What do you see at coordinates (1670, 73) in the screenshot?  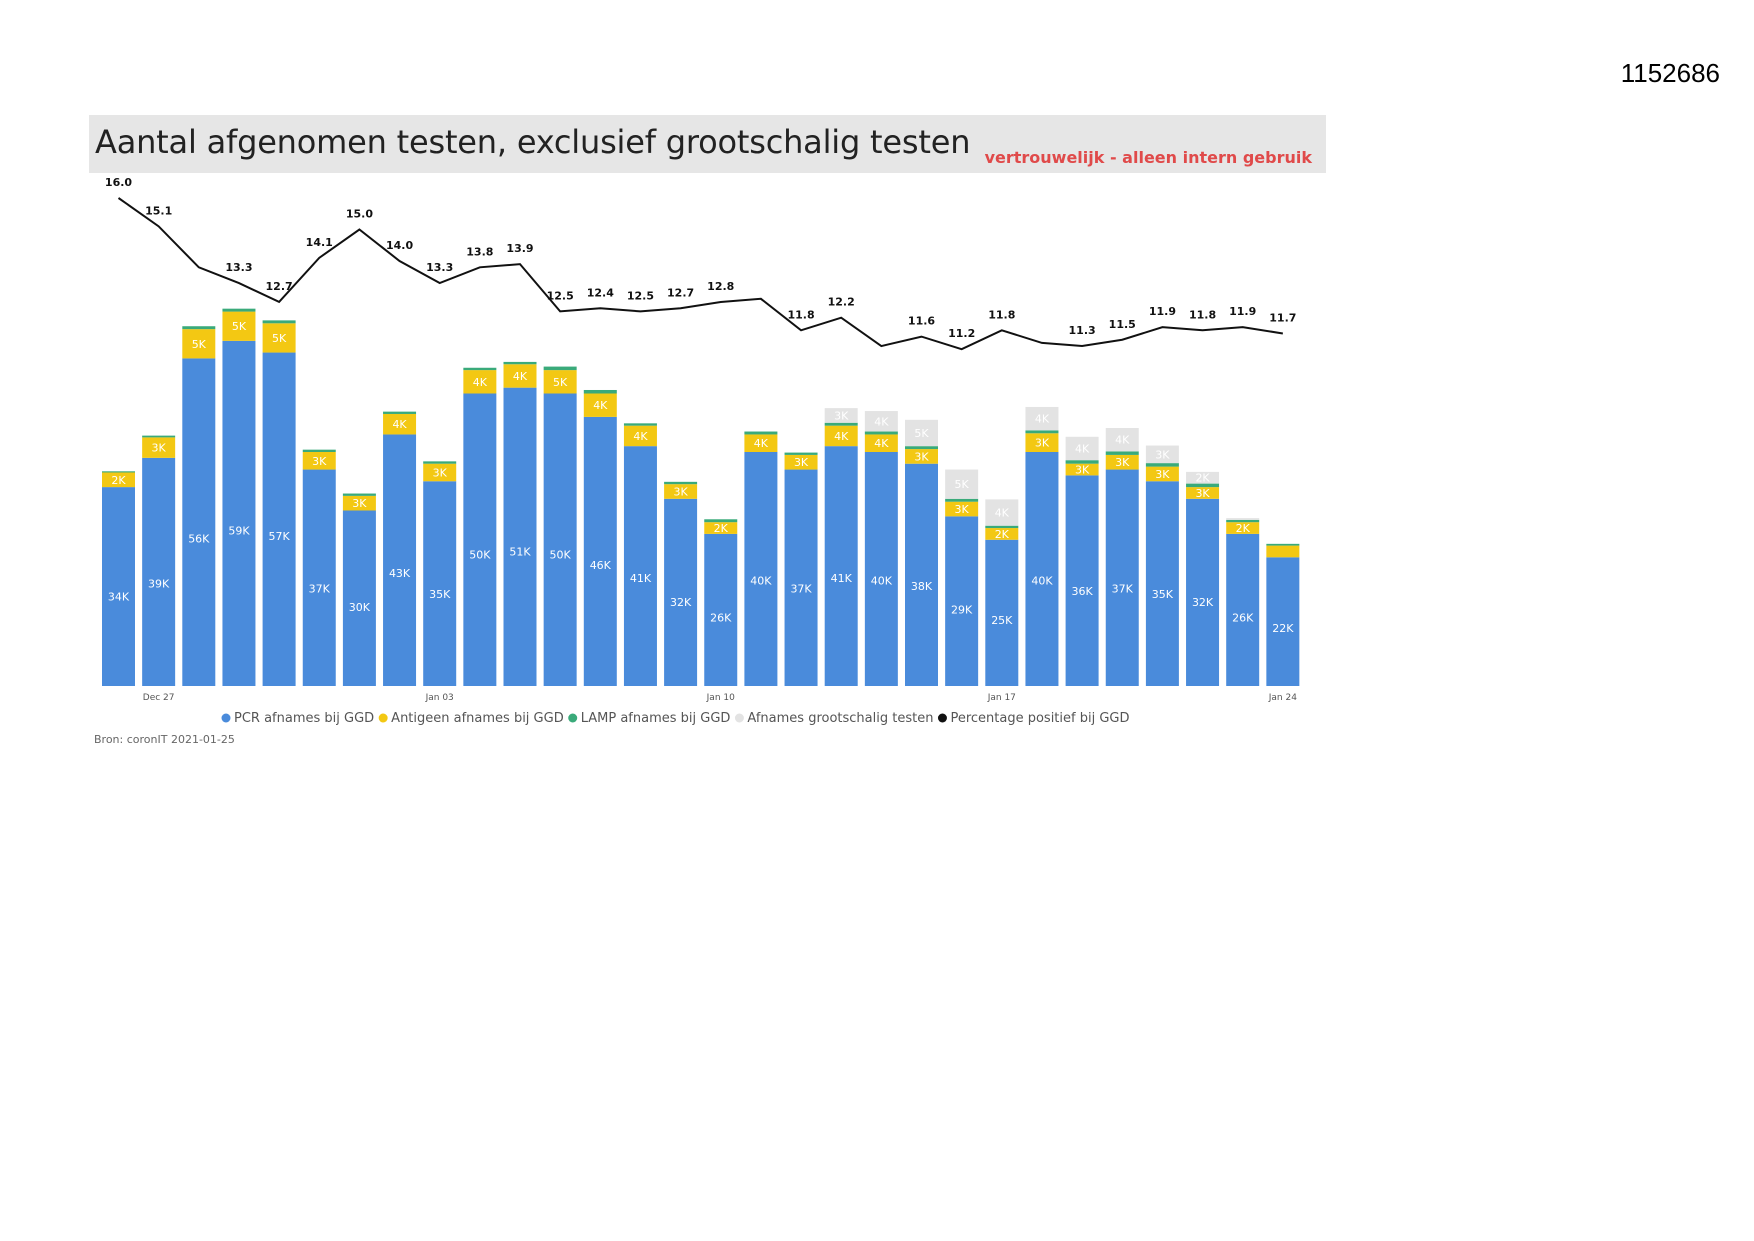 I see `document-id: 1152686` at bounding box center [1670, 73].